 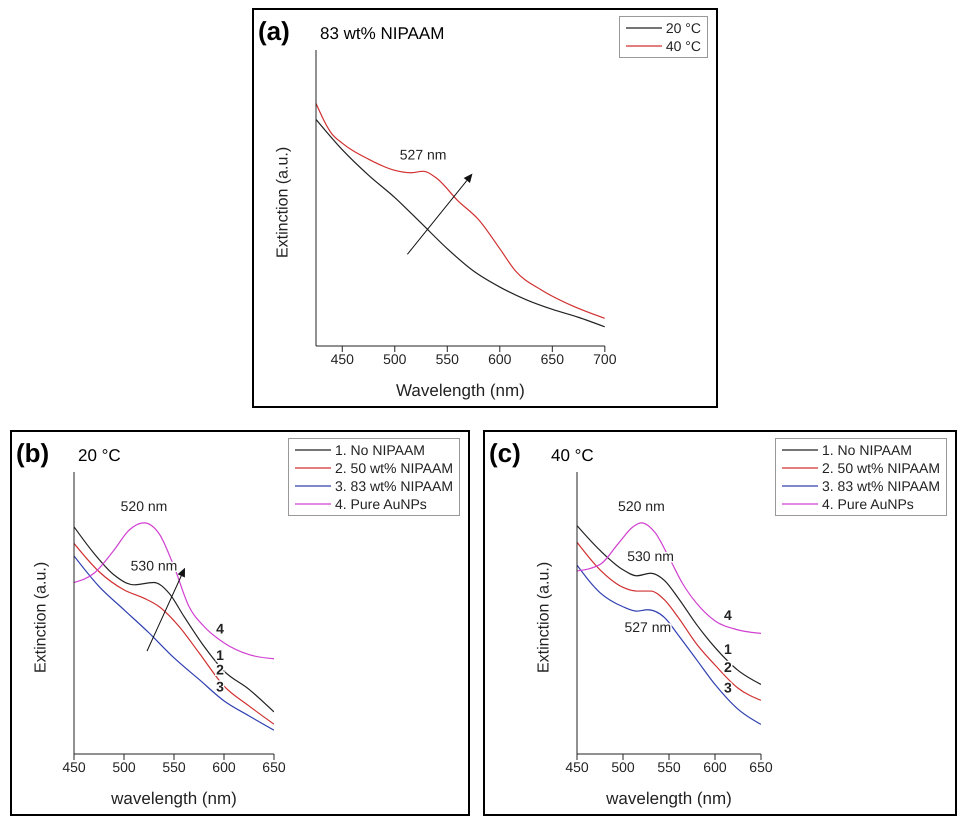 I want to click on chart-title: (b), so click(x=33, y=453).